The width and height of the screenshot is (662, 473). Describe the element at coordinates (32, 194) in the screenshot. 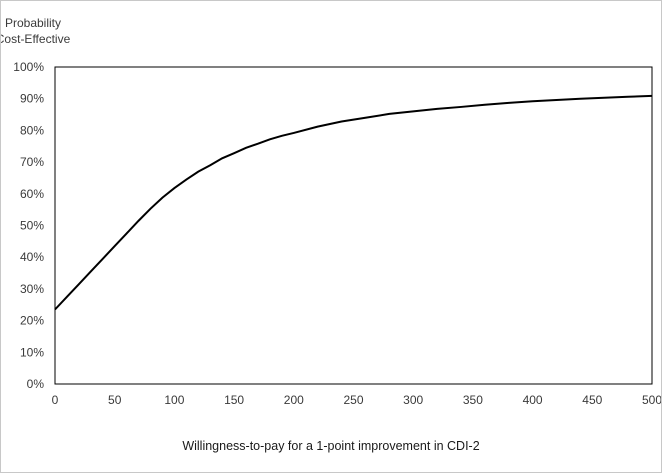

I see `y-tick-label: 60%` at that location.